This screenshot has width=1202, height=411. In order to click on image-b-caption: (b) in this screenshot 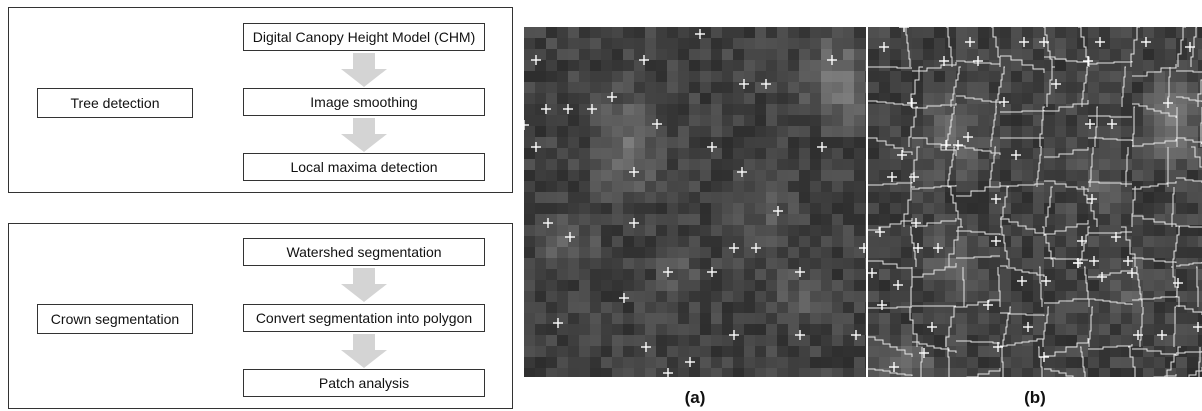, I will do `click(1035, 397)`.